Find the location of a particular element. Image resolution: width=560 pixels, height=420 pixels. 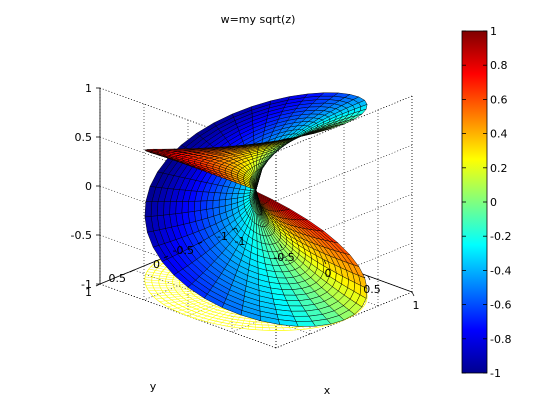

floor-grid-line is located at coordinates (344, 320).